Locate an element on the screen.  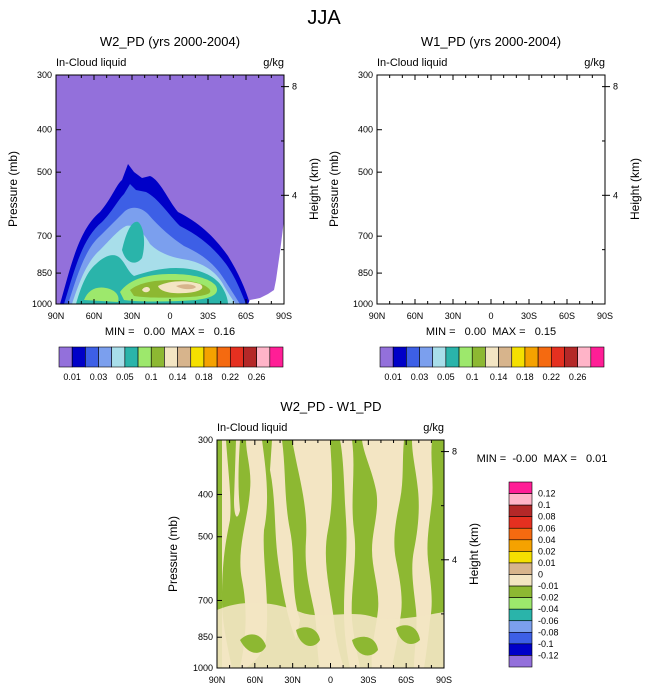
colorbar: 0.01 0.03 0.05 0.1 0.14 0.18 0.22 0.26 is located at coordinates (492, 364).